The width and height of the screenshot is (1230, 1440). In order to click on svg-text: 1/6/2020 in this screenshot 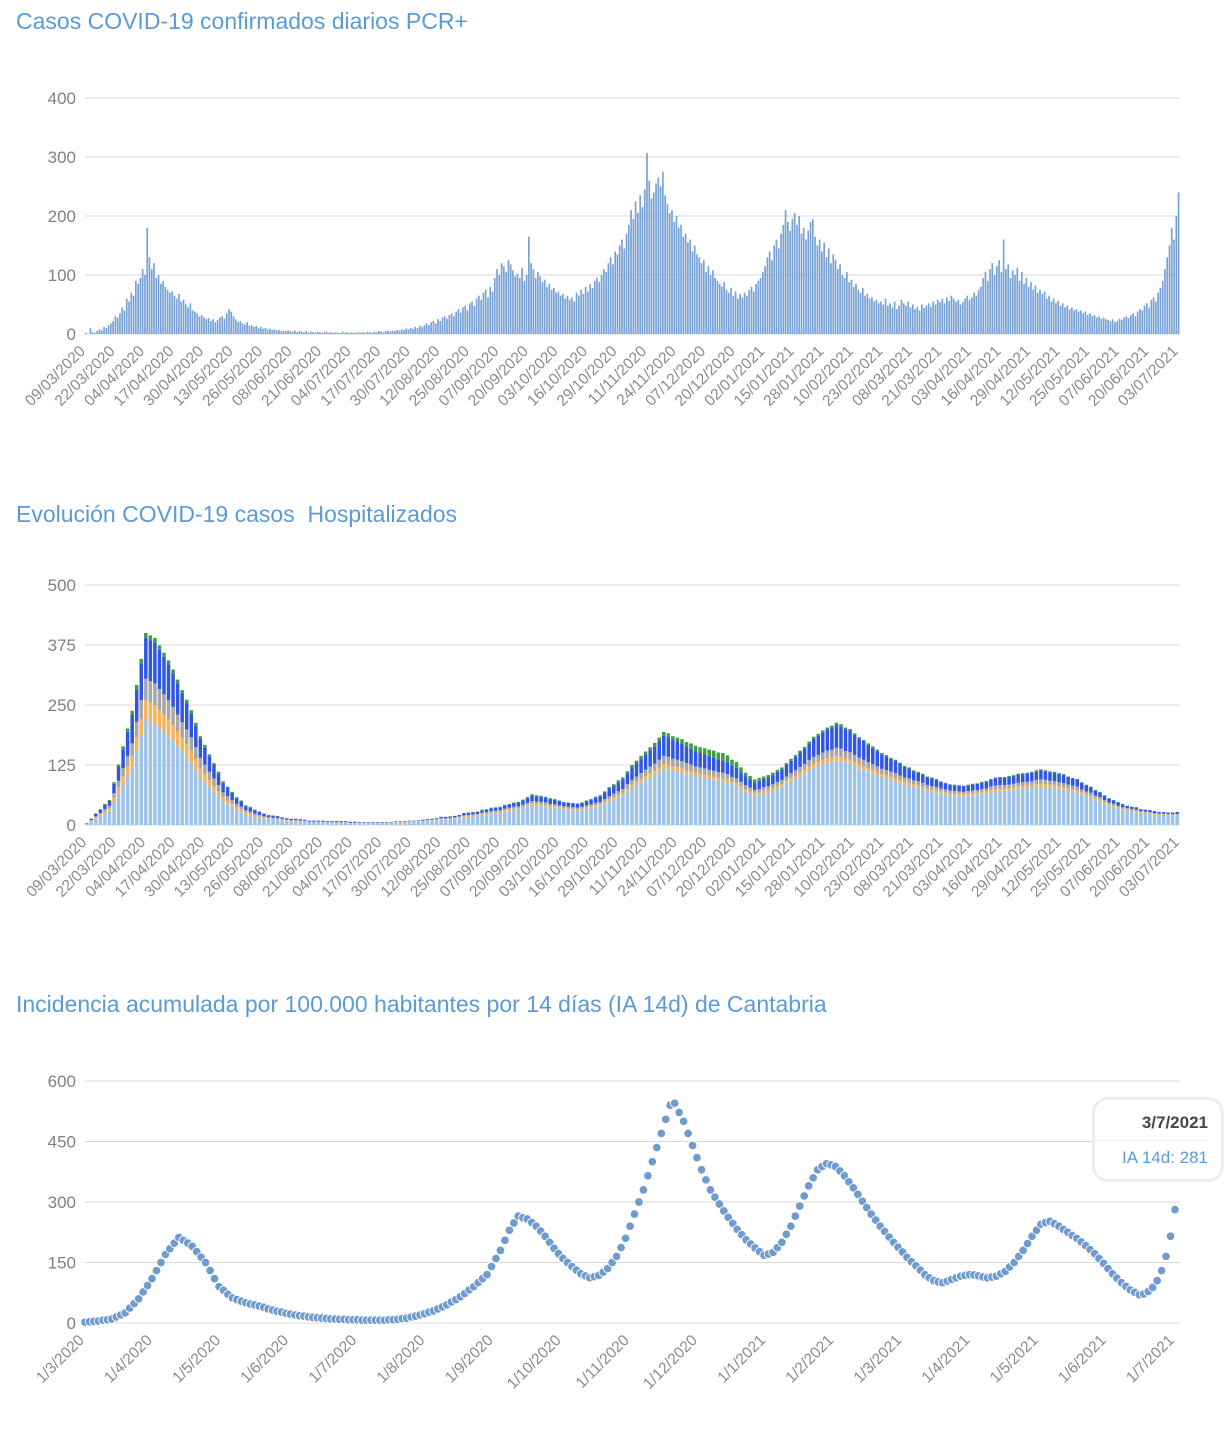, I will do `click(265, 1359)`.